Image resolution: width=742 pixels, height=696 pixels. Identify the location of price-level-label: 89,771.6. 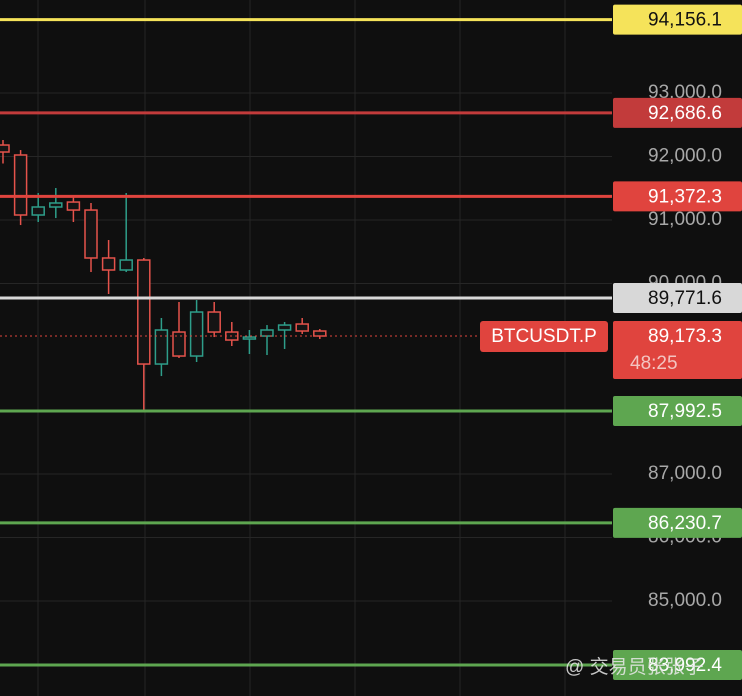
(685, 298).